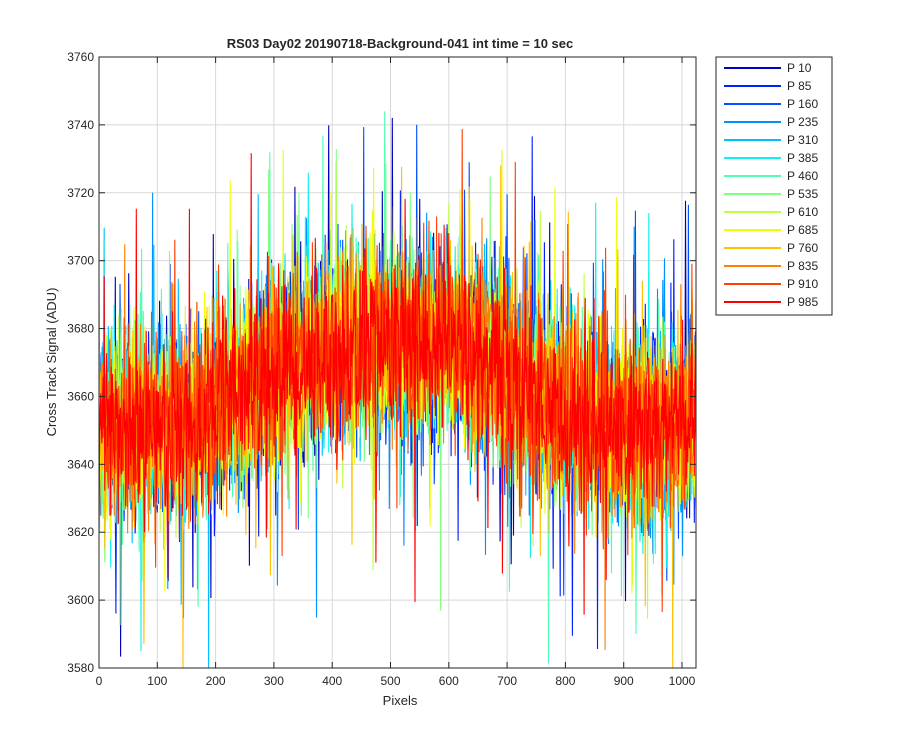 This screenshot has height=750, width=900. What do you see at coordinates (802, 212) in the screenshot?
I see `legend-label: P 610` at bounding box center [802, 212].